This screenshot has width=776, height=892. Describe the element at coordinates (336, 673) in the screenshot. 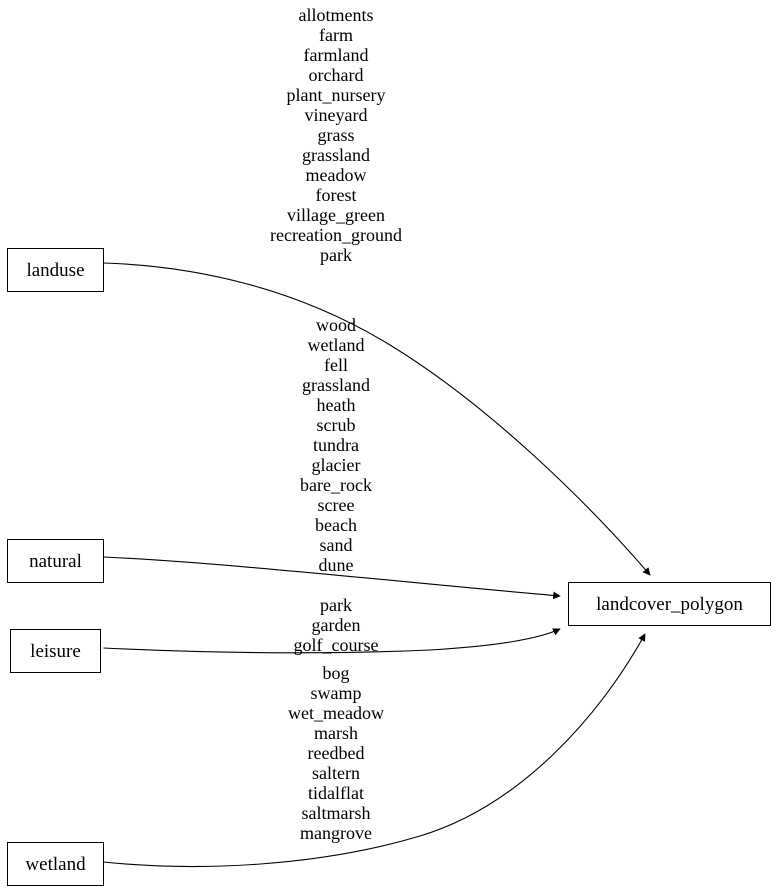

I see `edge-label-value: bog` at that location.